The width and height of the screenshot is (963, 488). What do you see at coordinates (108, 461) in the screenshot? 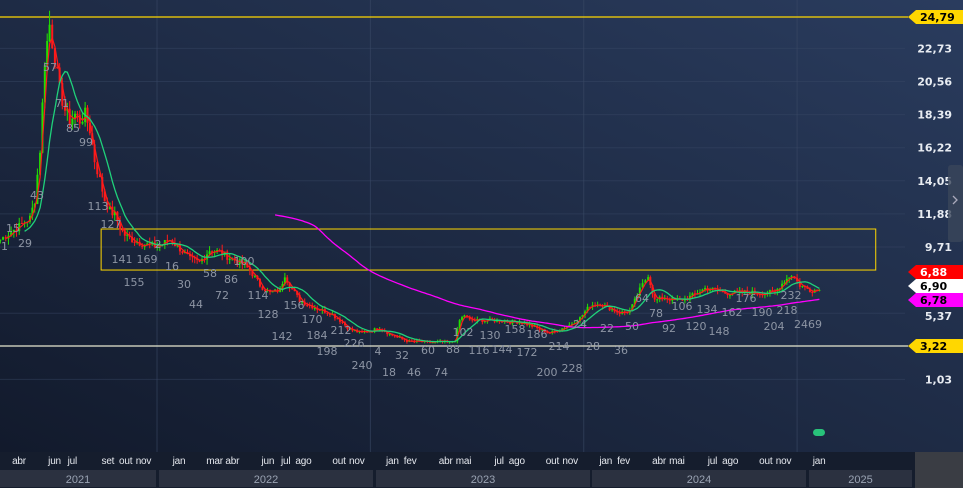
I see `month-label: set` at bounding box center [108, 461].